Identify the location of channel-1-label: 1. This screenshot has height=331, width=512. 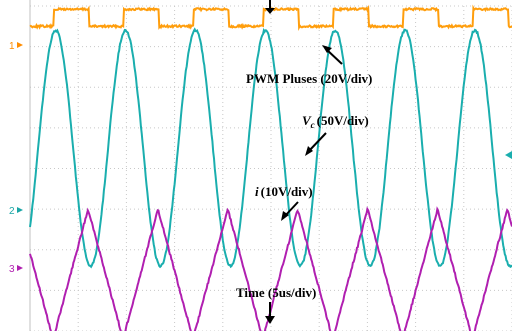
(12, 46).